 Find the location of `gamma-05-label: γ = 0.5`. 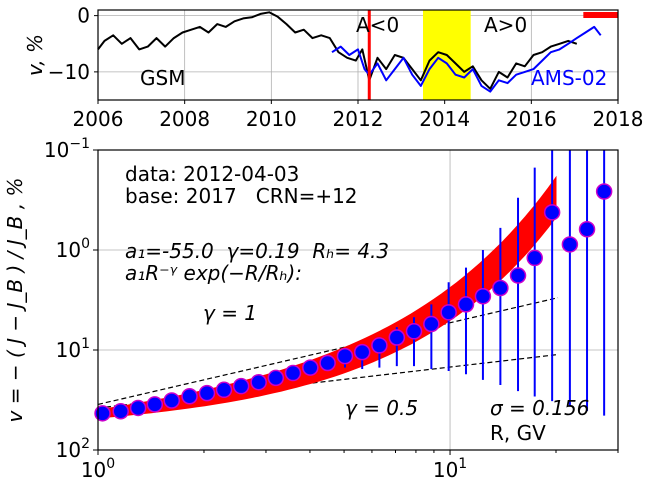

gamma-05-label: γ = 0.5 is located at coordinates (381, 408).